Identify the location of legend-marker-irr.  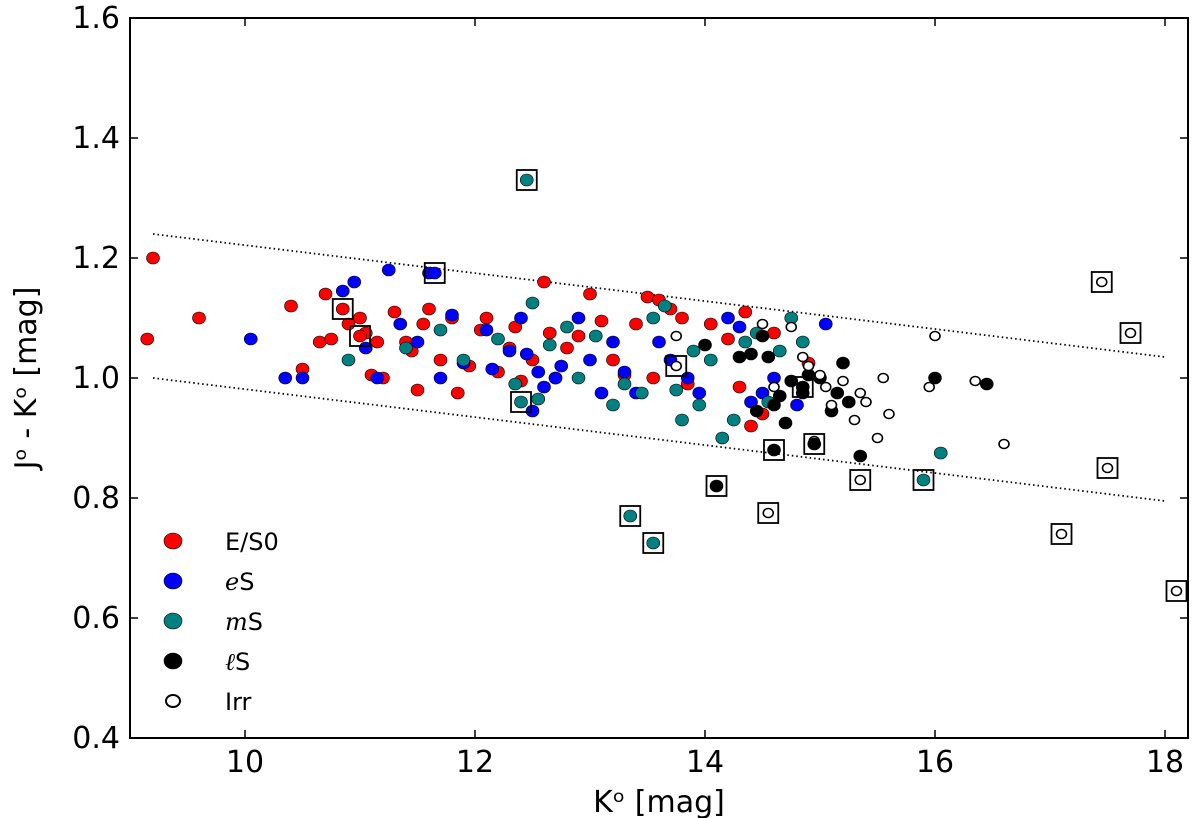
(173, 701).